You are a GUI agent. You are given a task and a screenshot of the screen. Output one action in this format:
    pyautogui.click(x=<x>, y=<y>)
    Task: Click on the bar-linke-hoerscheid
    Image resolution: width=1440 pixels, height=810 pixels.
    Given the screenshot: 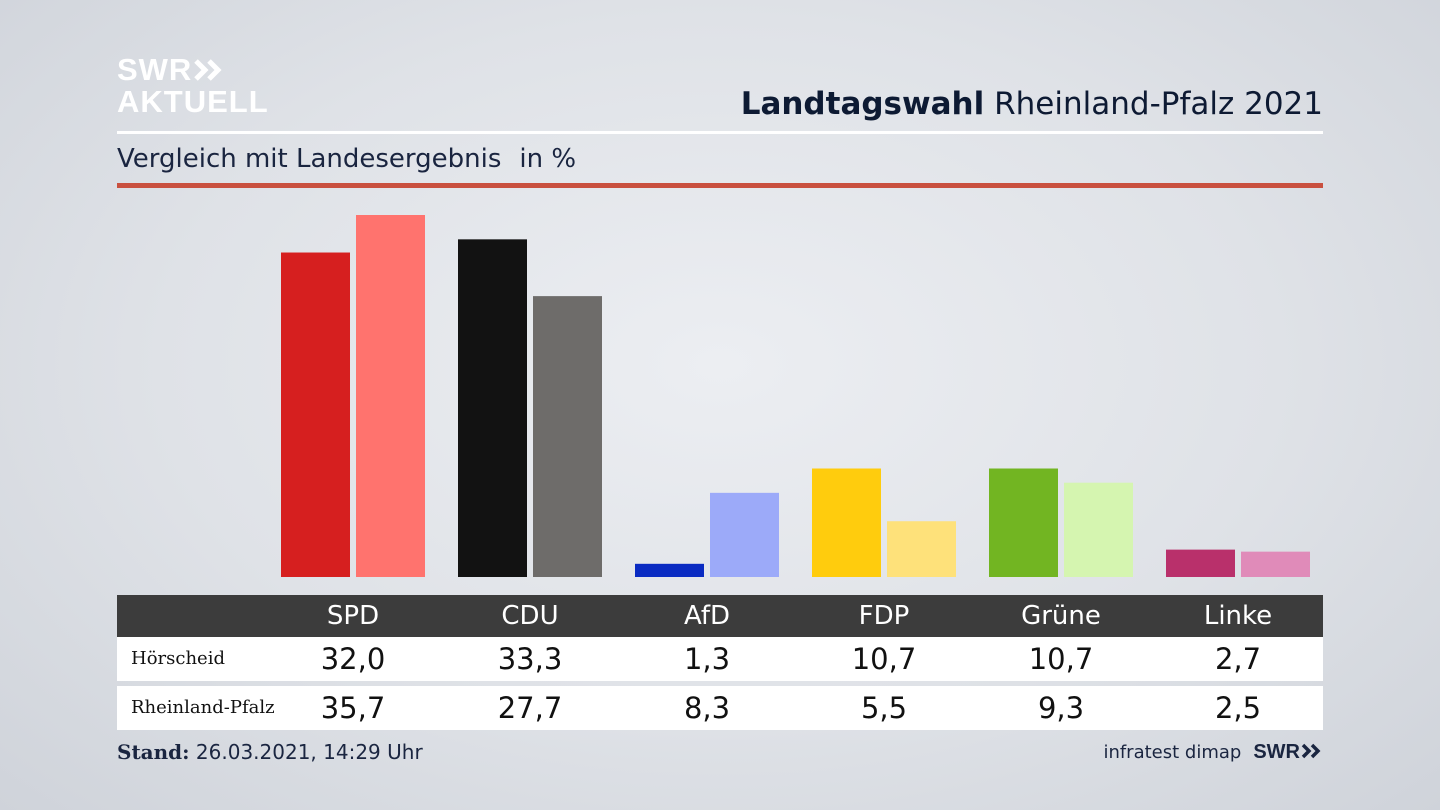 What is the action you would take?
    pyautogui.click(x=1200, y=563)
    